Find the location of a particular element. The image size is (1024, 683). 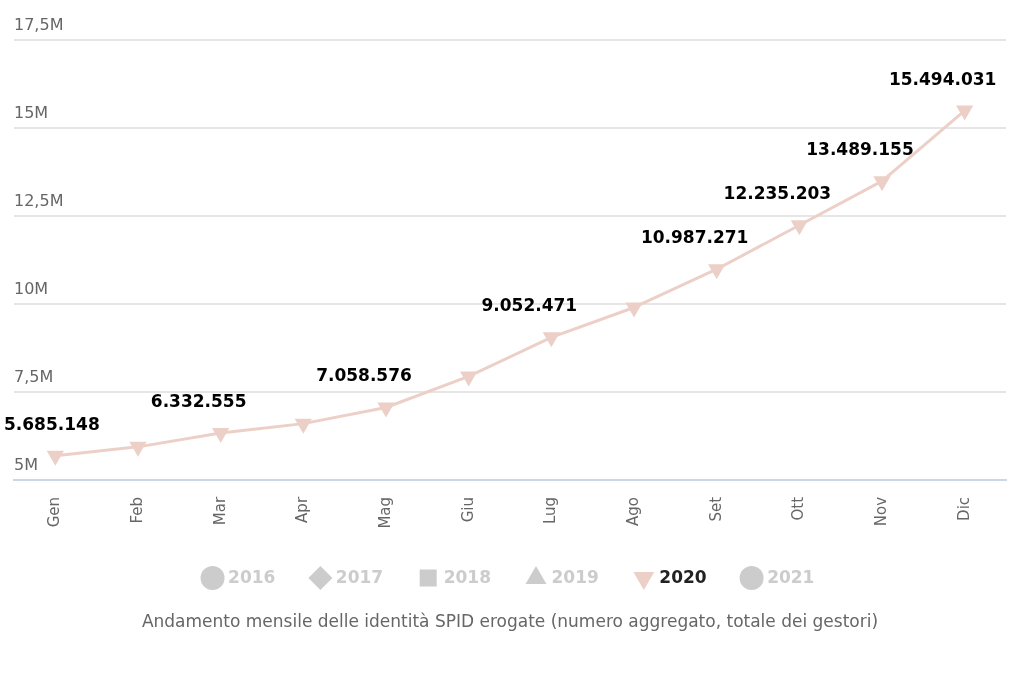

x-tick-label: Mag is located at coordinates (384, 512).